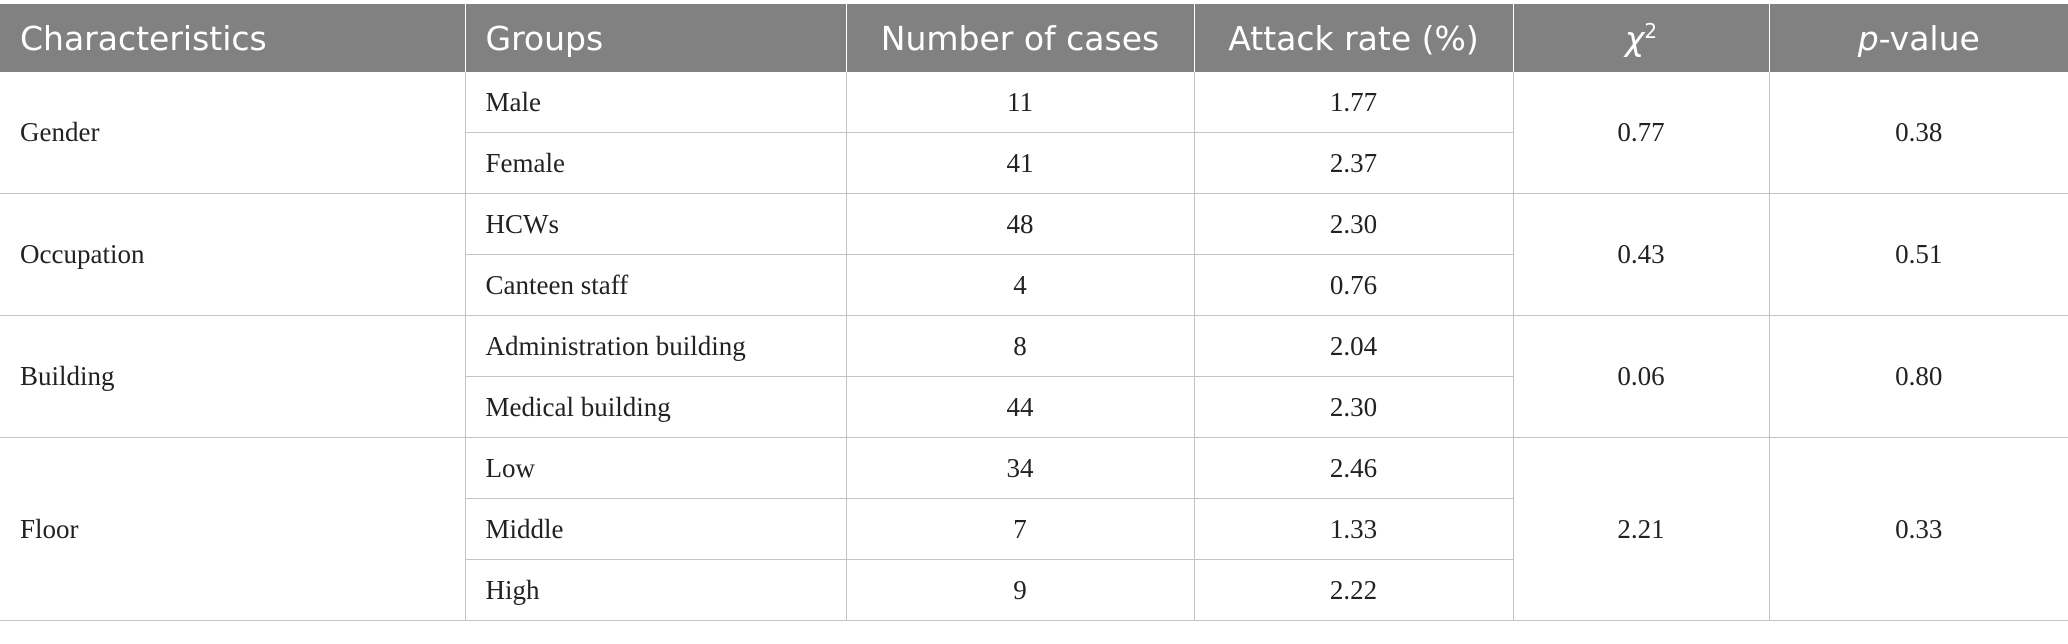 Image resolution: width=2068 pixels, height=644 pixels. I want to click on chi-square-cell: 0.43, so click(1641, 254).